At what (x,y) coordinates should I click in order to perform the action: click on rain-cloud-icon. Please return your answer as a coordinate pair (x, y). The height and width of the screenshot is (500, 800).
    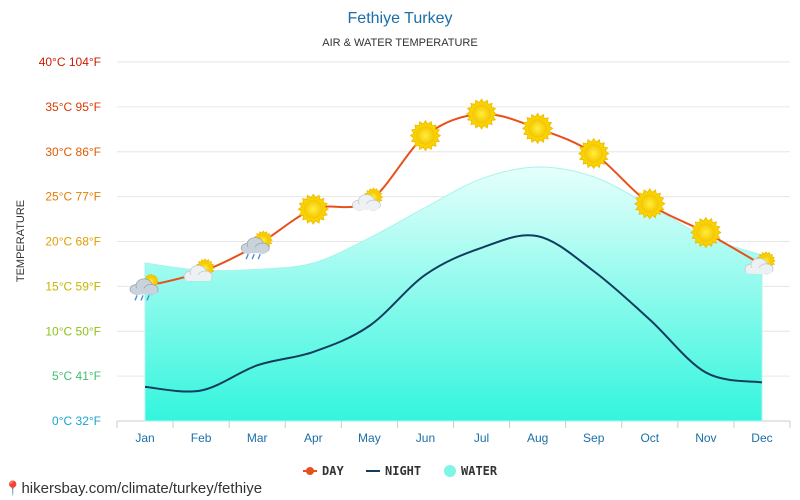
    Looking at the image, I should click on (144, 287).